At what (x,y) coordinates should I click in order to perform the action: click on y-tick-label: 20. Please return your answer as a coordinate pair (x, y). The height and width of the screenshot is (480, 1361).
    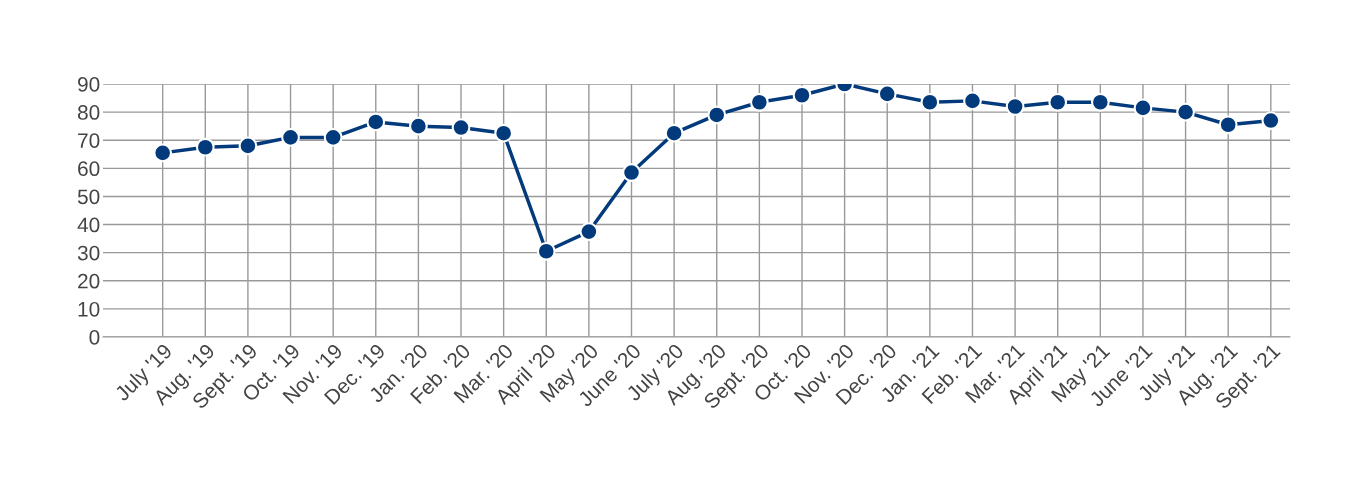
    Looking at the image, I should click on (89, 281).